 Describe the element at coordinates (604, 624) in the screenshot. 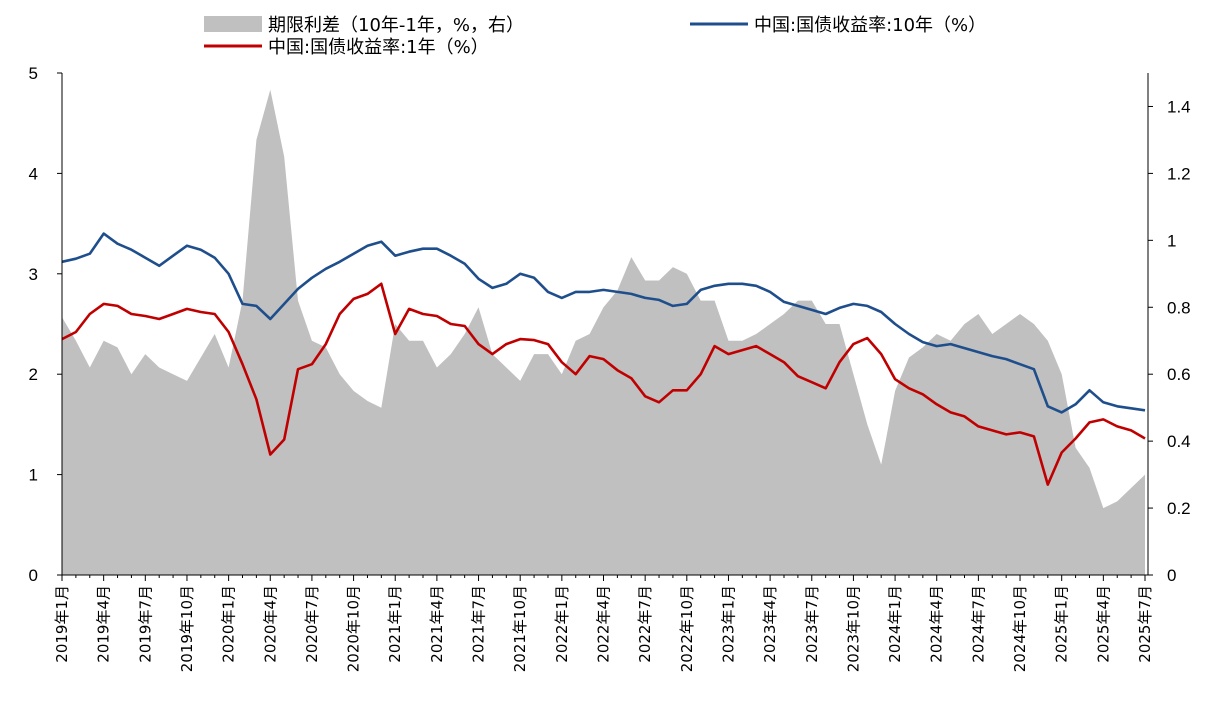

I see `x-tick-label: 2022年4月` at that location.